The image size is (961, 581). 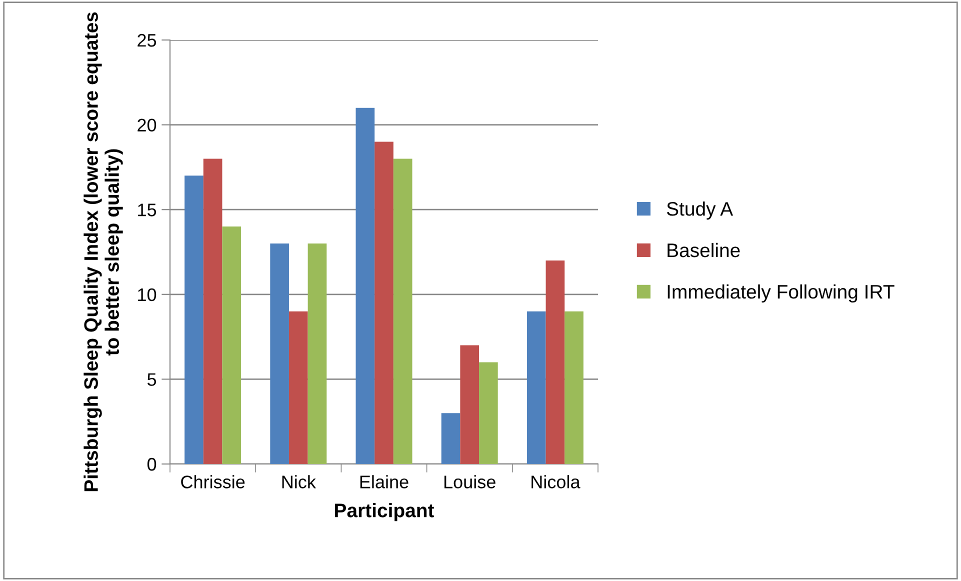 I want to click on y-tick-label: 0, so click(x=151, y=464).